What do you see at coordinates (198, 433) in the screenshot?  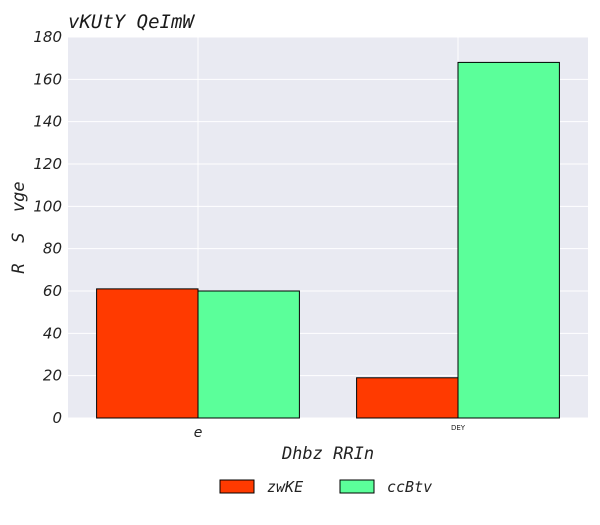 I see `x-tick-label: e` at bounding box center [198, 433].